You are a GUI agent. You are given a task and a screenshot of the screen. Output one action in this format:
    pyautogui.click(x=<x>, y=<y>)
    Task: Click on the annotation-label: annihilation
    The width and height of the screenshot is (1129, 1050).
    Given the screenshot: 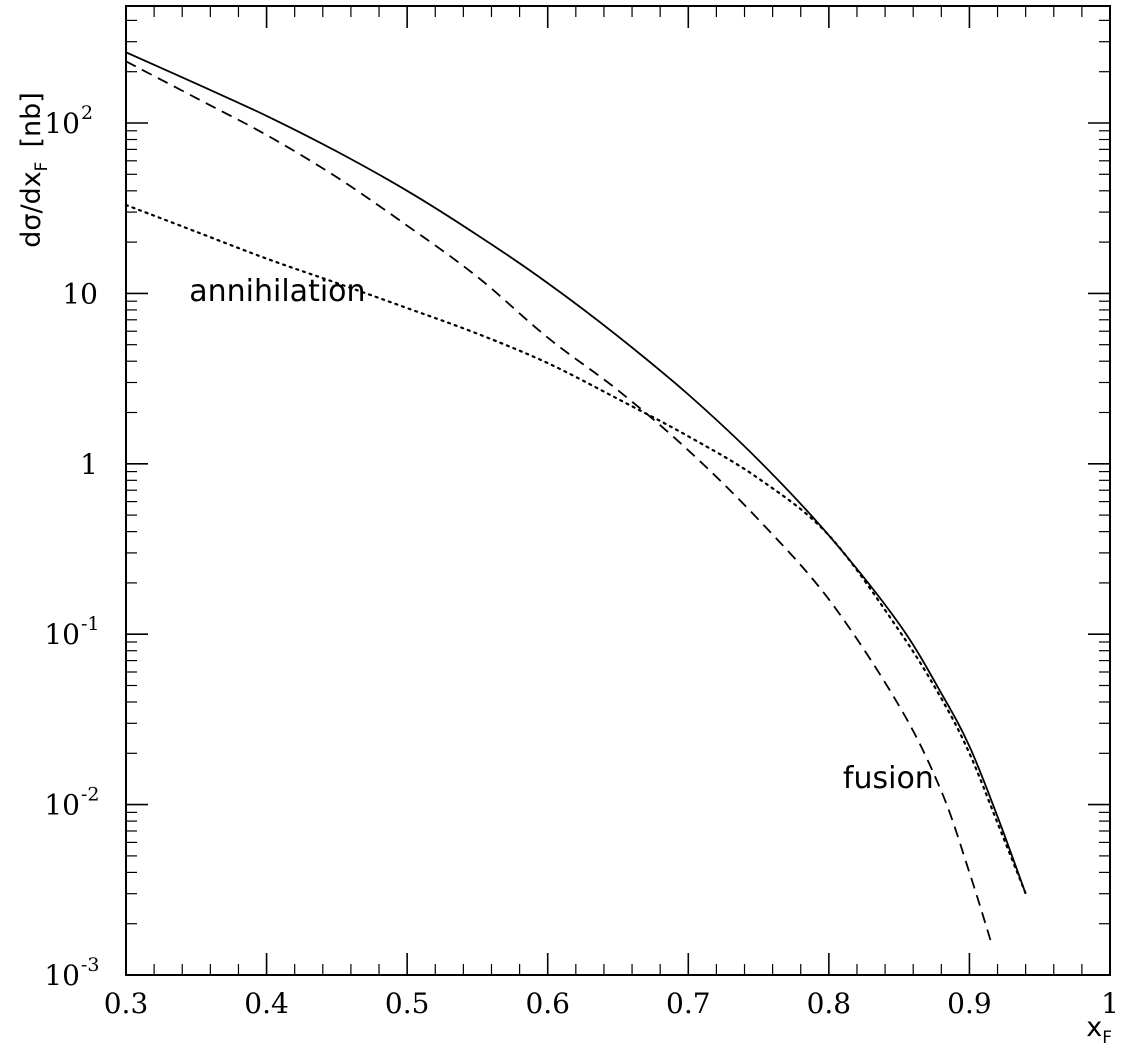 What is the action you would take?
    pyautogui.click(x=277, y=291)
    